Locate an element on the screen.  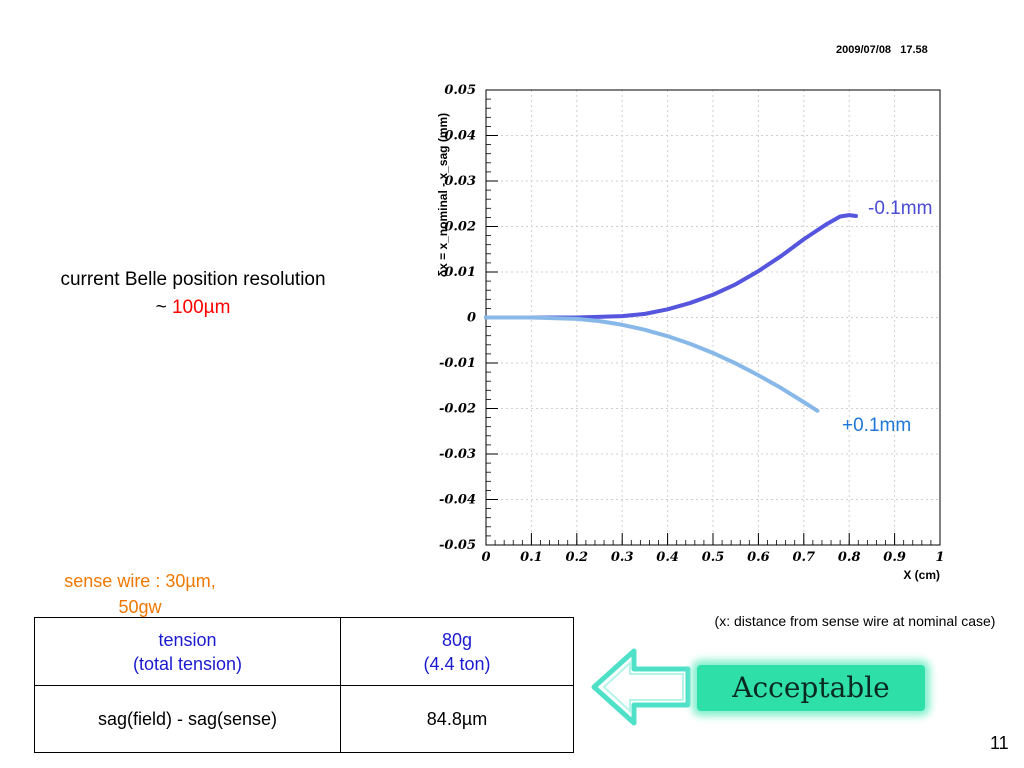
x-tick-label: 0.6 is located at coordinates (758, 557).